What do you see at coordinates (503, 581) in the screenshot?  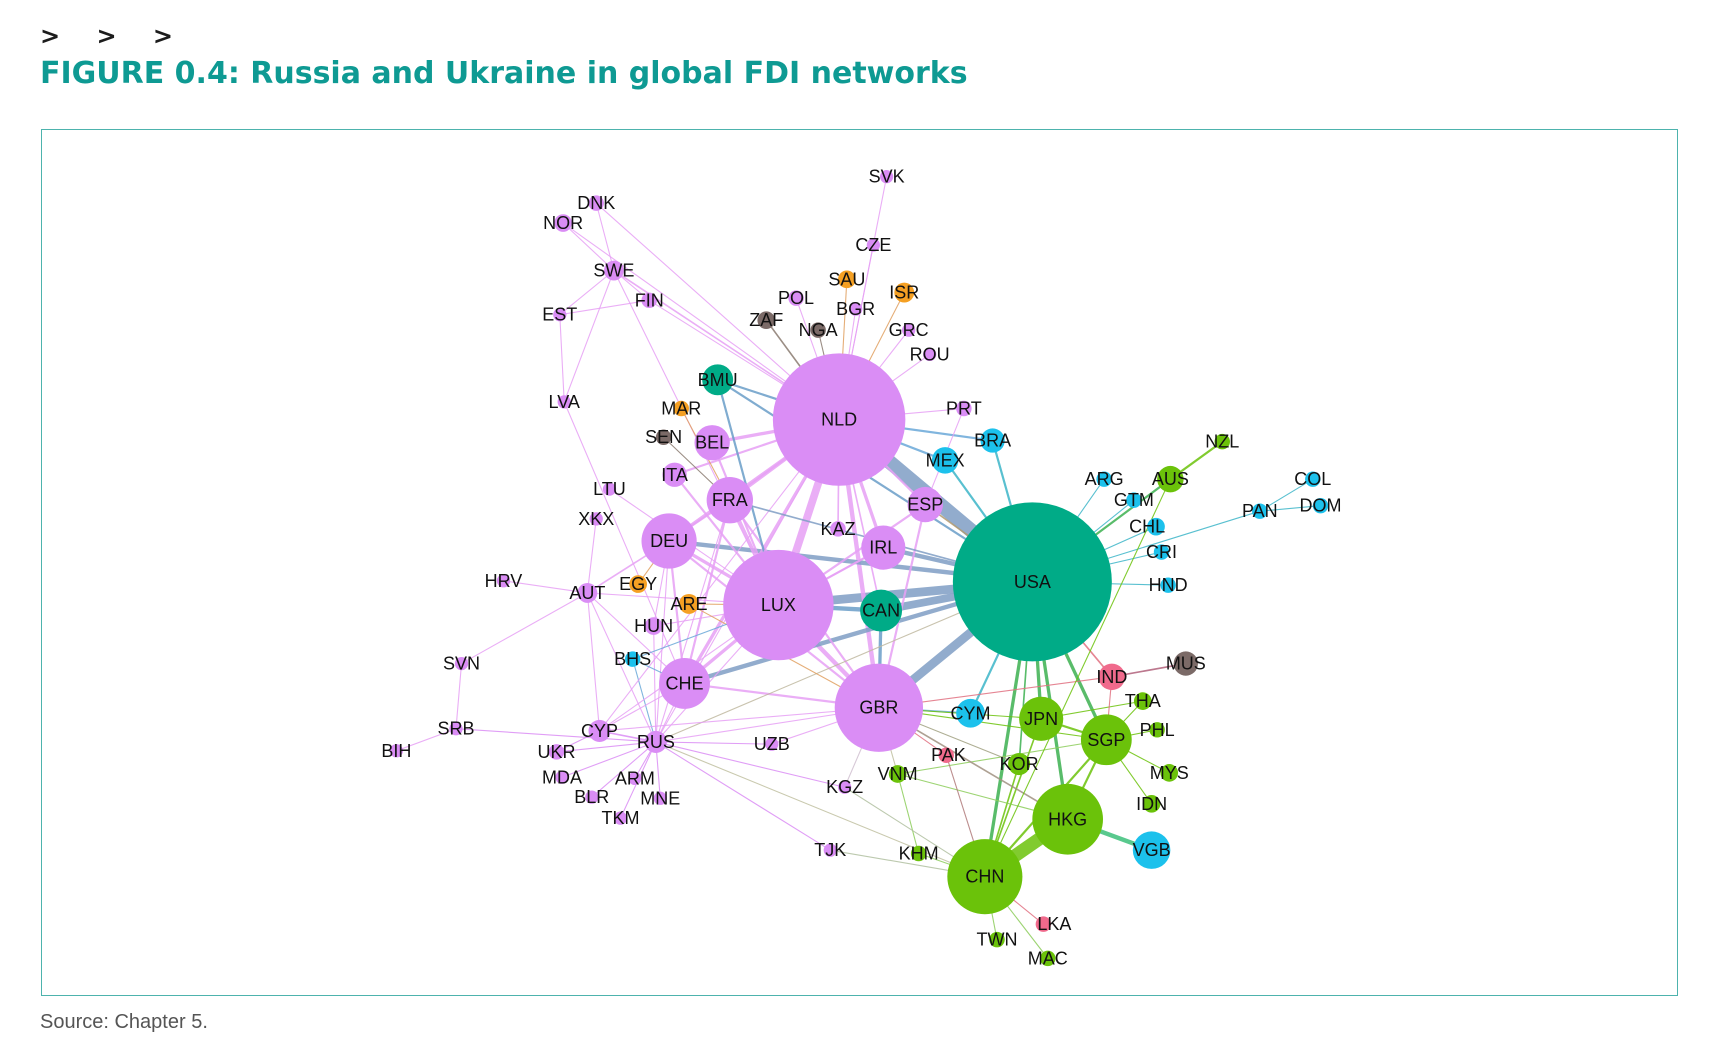 I see `node-hrv` at bounding box center [503, 581].